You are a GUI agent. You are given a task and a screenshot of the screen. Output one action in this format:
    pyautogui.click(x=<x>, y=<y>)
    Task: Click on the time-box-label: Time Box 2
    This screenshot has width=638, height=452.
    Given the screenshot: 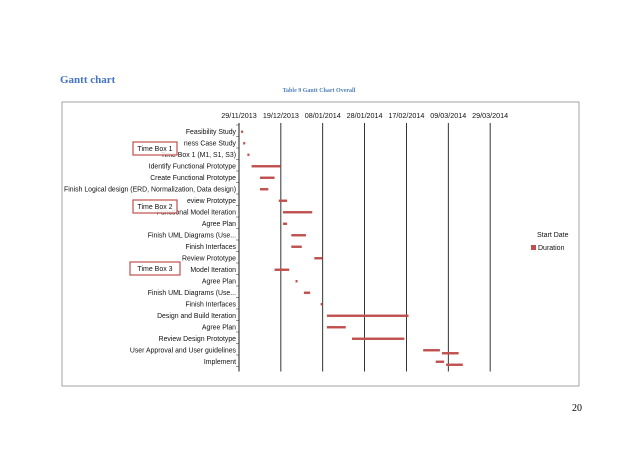 What is the action you would take?
    pyautogui.click(x=154, y=207)
    